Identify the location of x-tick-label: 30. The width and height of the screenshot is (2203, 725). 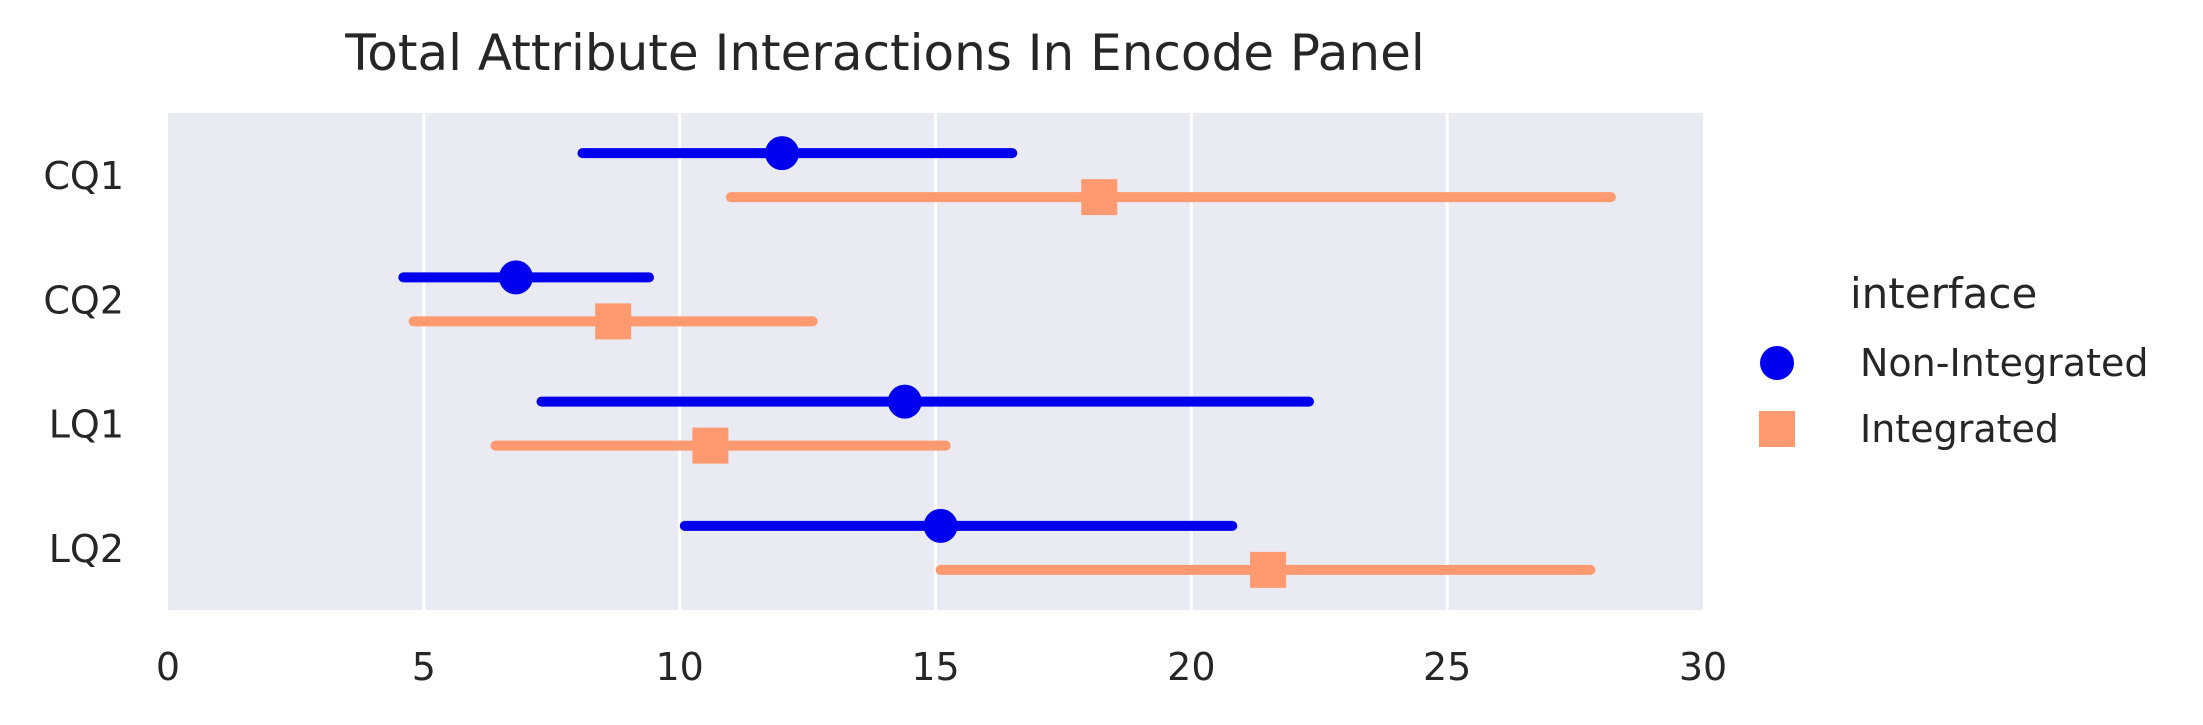
(1703, 667).